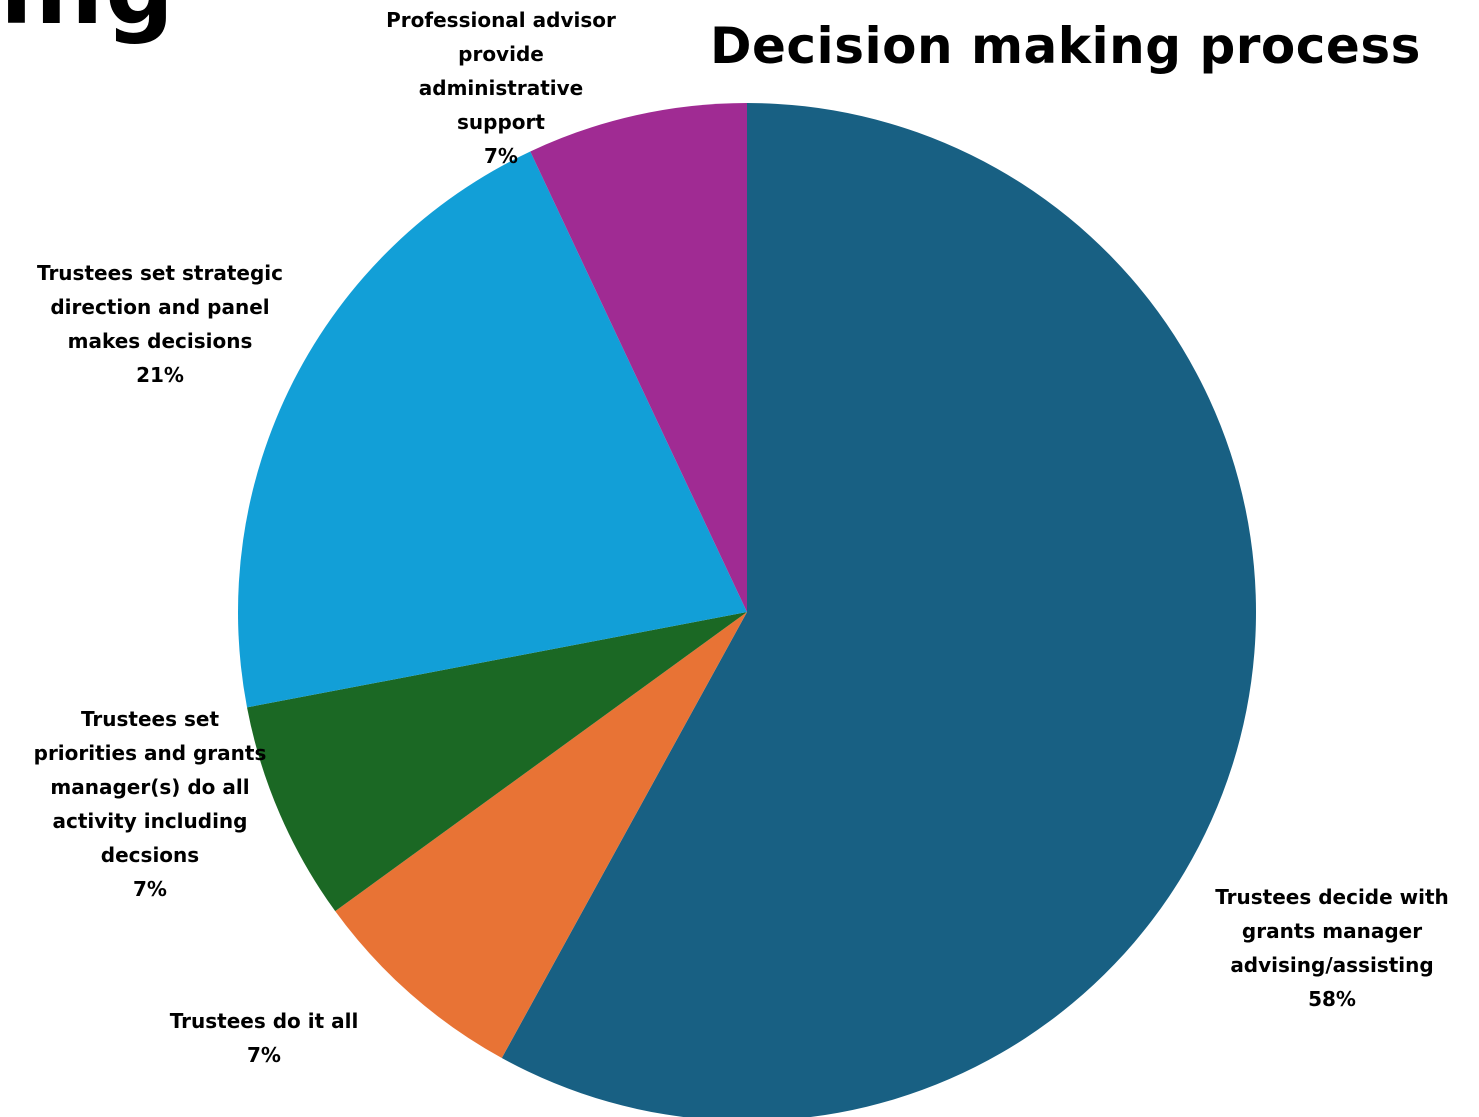  I want to click on data-label-text: makes decisions, so click(160, 341).